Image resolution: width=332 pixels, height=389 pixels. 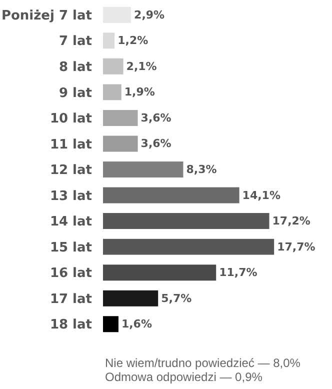 What do you see at coordinates (75, 42) in the screenshot?
I see `y-tick-label: 7 lat` at bounding box center [75, 42].